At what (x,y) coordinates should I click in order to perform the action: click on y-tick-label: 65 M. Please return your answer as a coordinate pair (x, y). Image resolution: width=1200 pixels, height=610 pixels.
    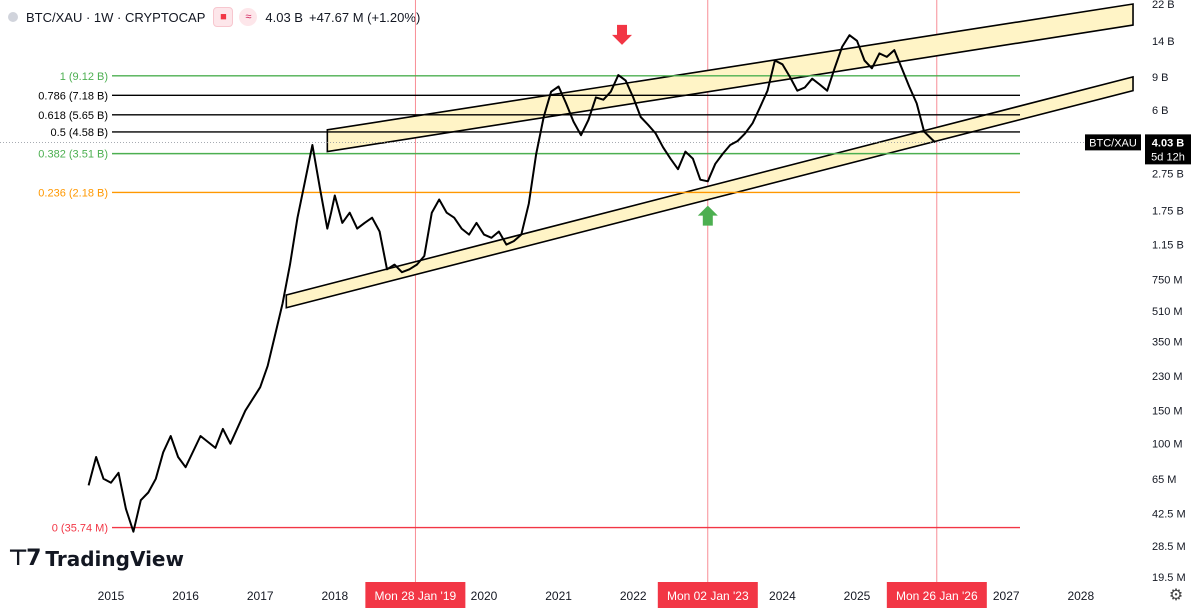
    Looking at the image, I should click on (1164, 480).